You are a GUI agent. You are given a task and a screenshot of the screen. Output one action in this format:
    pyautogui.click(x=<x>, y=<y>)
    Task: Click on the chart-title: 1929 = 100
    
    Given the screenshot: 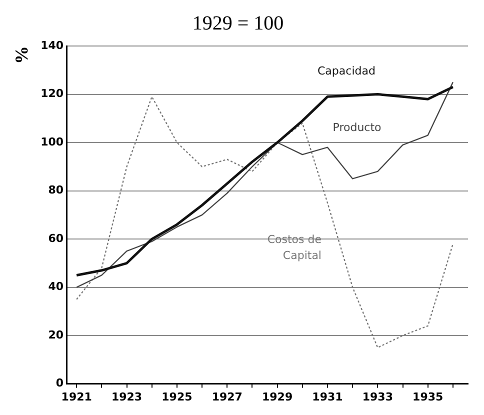 What is the action you would take?
    pyautogui.click(x=238, y=23)
    